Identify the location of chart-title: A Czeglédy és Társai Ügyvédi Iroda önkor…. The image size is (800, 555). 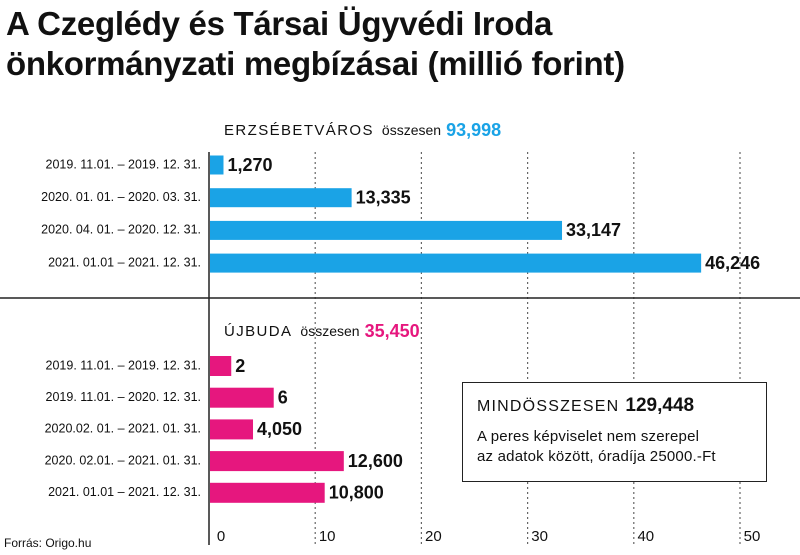
(315, 44).